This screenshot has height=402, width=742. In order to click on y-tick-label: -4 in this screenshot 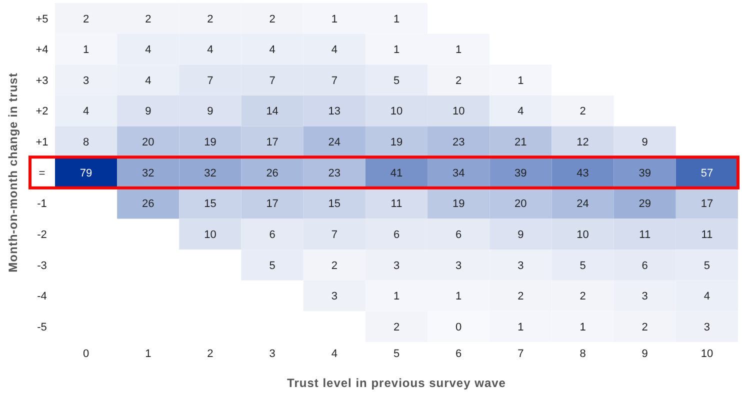, I will do `click(42, 296)`.